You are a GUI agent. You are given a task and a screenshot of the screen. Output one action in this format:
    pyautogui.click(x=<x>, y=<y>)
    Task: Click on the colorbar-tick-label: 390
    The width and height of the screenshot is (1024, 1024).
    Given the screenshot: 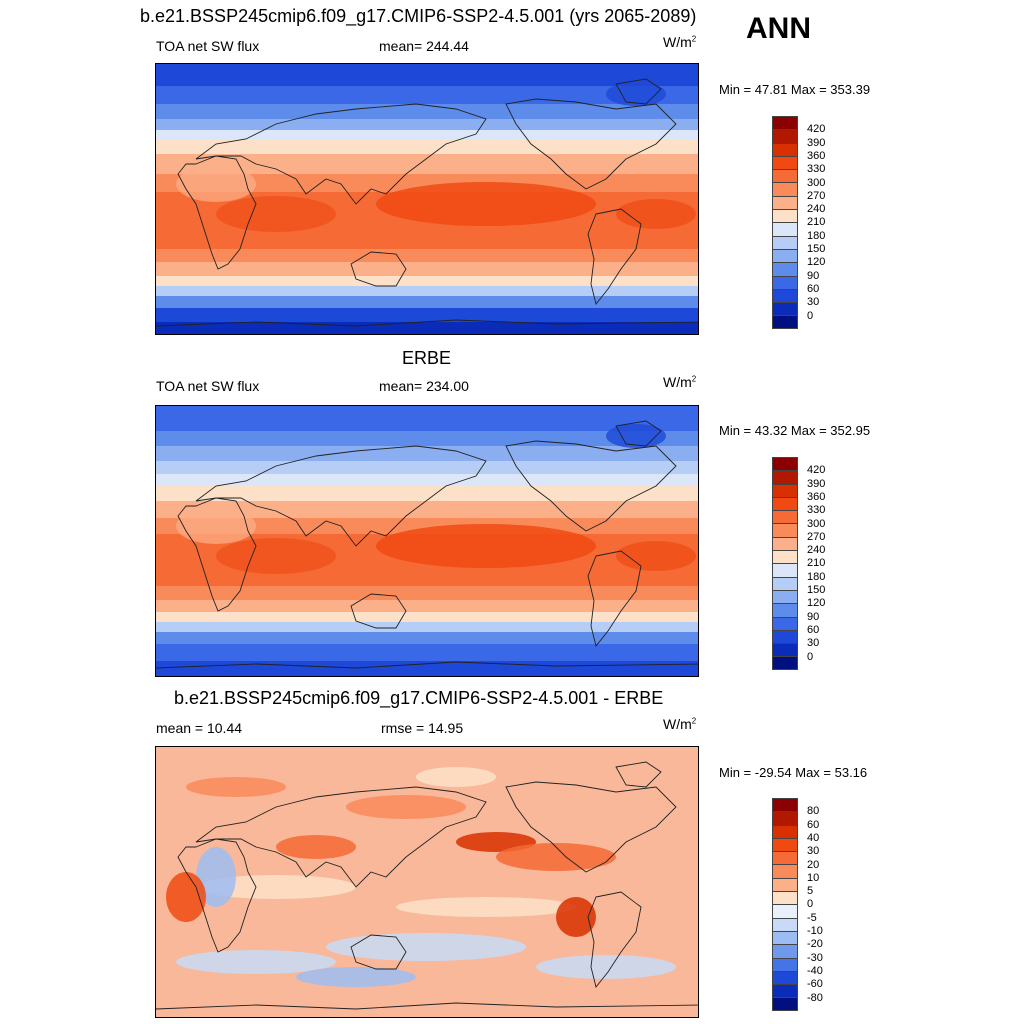 What is the action you would take?
    pyautogui.click(x=816, y=483)
    